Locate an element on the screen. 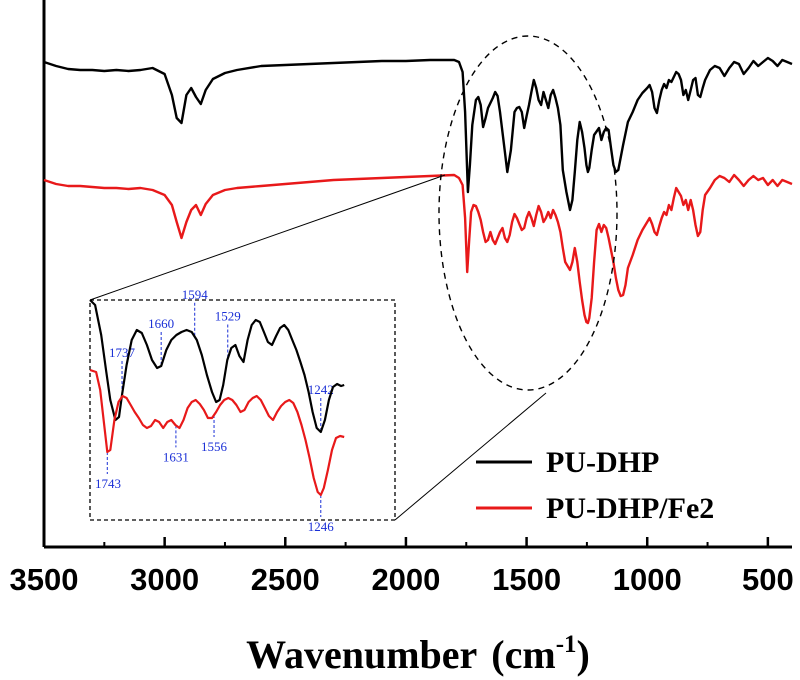 The image size is (800, 680). x-tick-label: 1500 is located at coordinates (526, 579).